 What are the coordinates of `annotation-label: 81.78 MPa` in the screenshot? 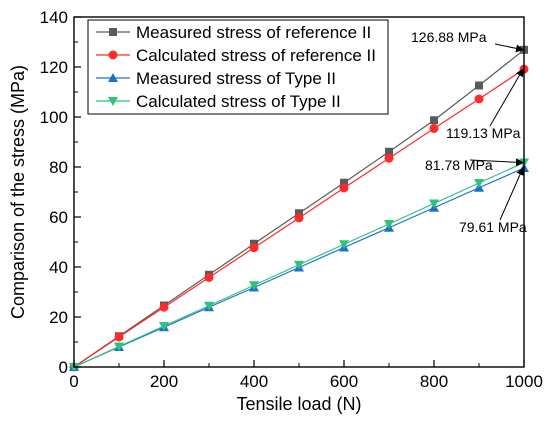 It's located at (459, 165).